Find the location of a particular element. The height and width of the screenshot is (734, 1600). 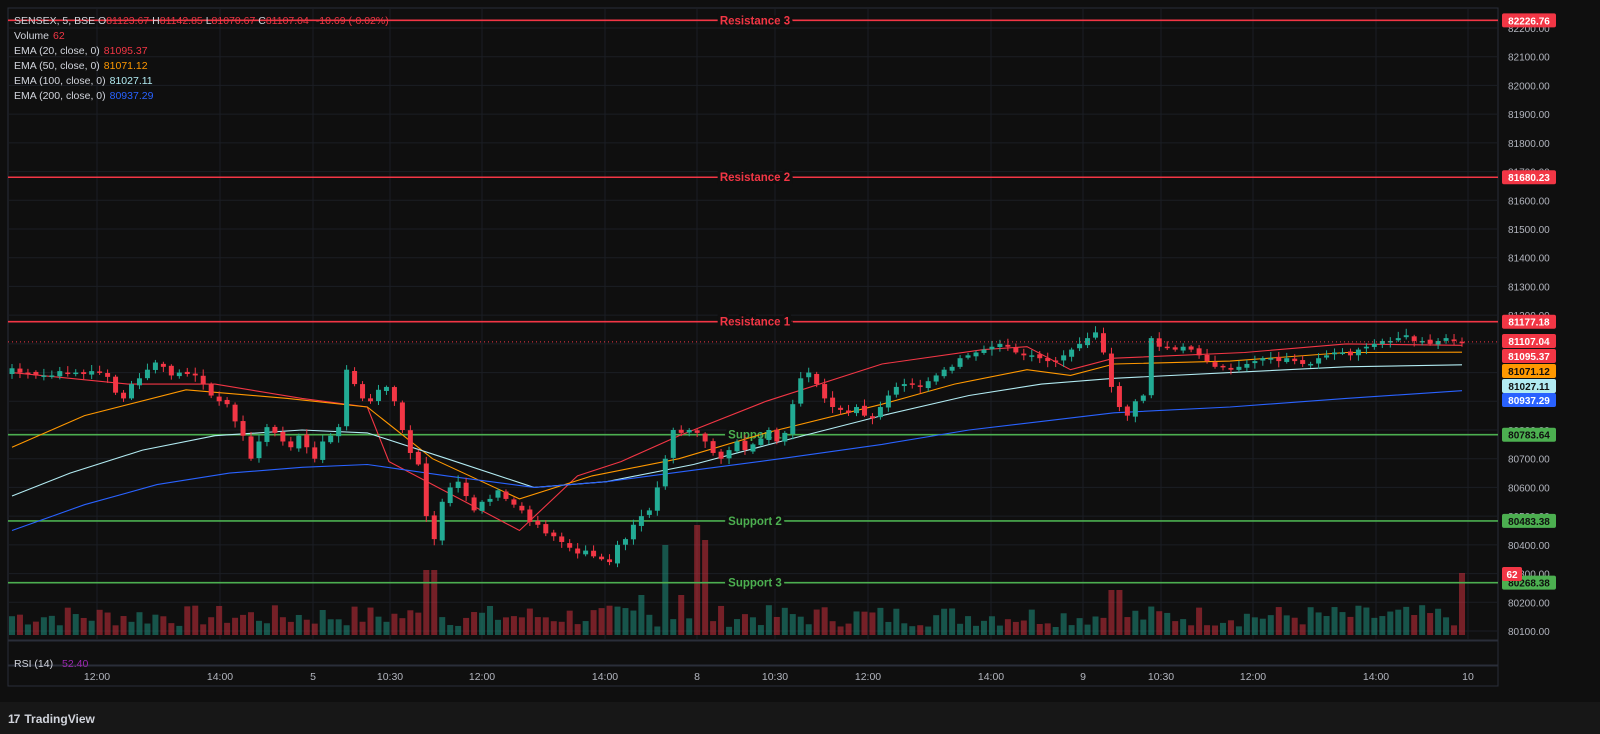

ema20-row: EMA (20, close, 0) 81095.37 is located at coordinates (201, 51).